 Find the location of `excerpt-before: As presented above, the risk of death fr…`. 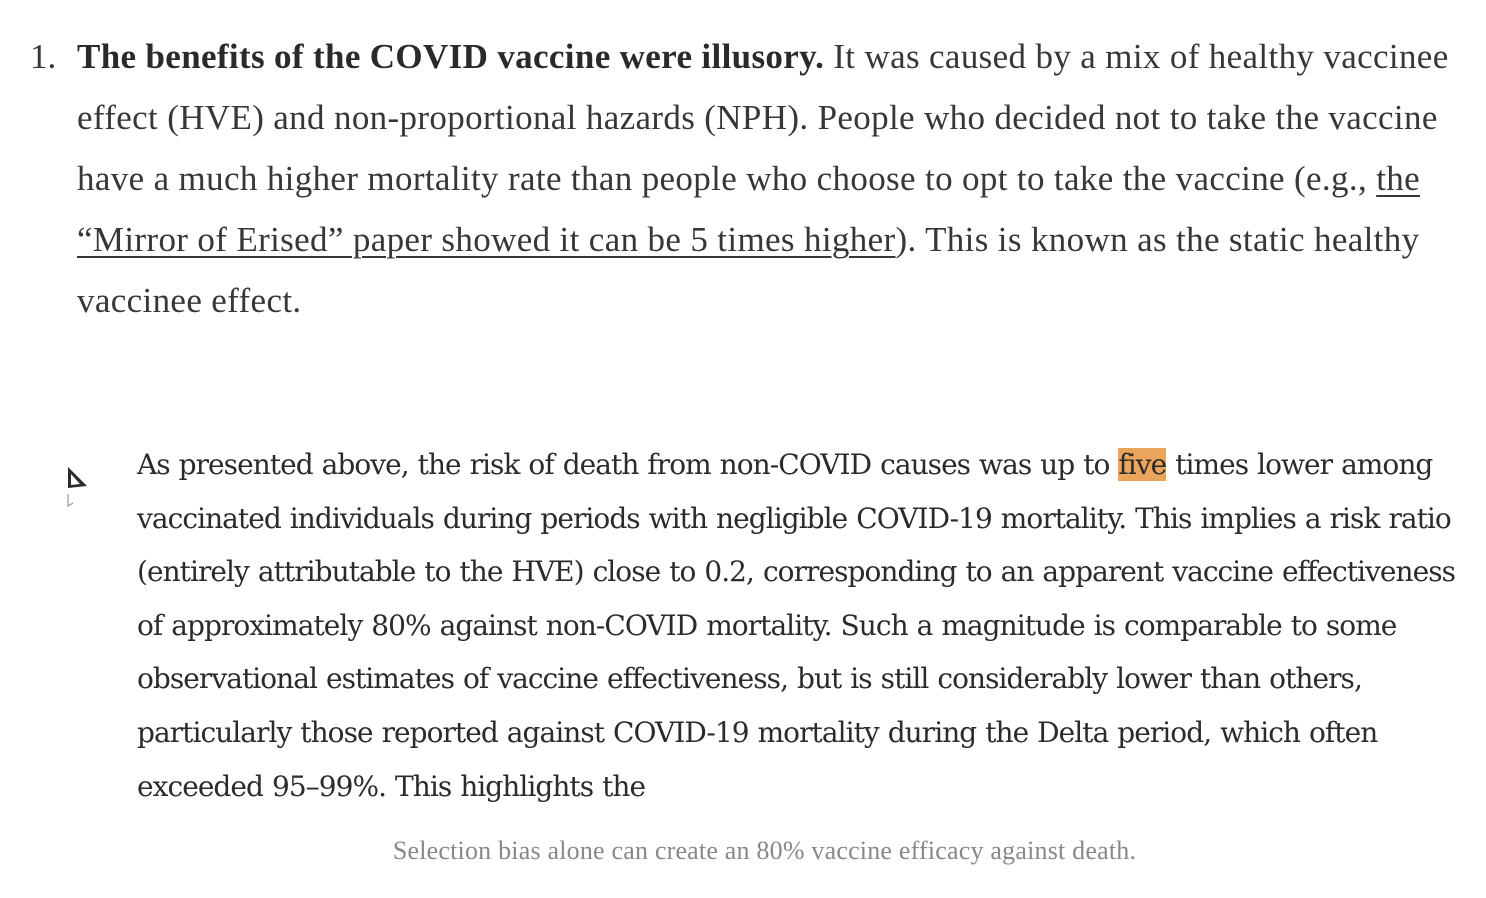

excerpt-before: As presented above, the risk of death fr… is located at coordinates (628, 464).